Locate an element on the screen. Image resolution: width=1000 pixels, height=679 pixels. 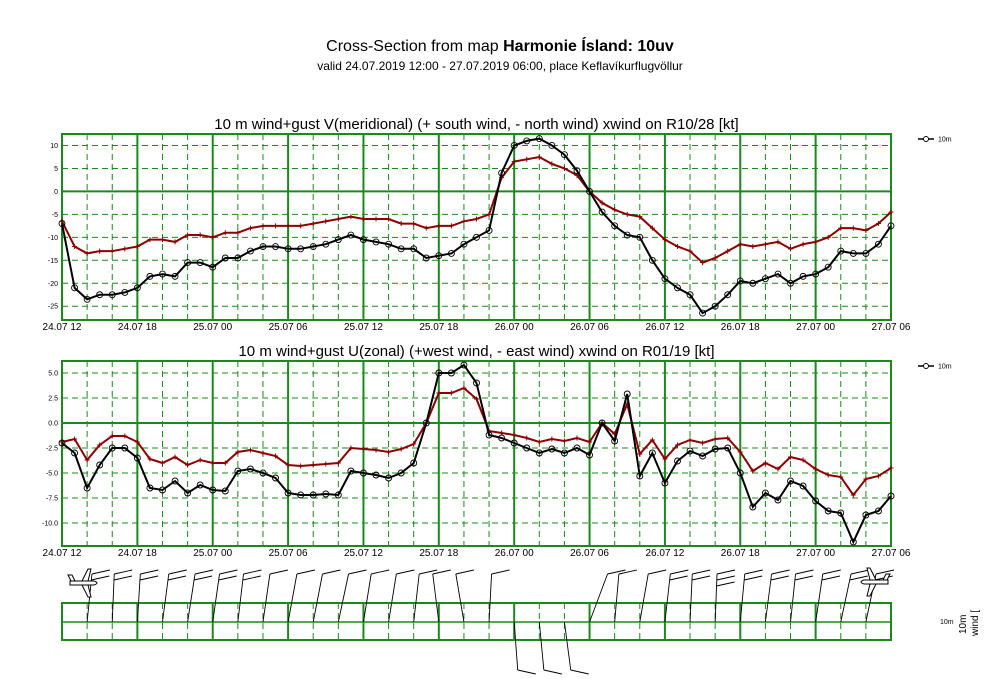
y-tick-label: -5 is located at coordinates (55, 215).